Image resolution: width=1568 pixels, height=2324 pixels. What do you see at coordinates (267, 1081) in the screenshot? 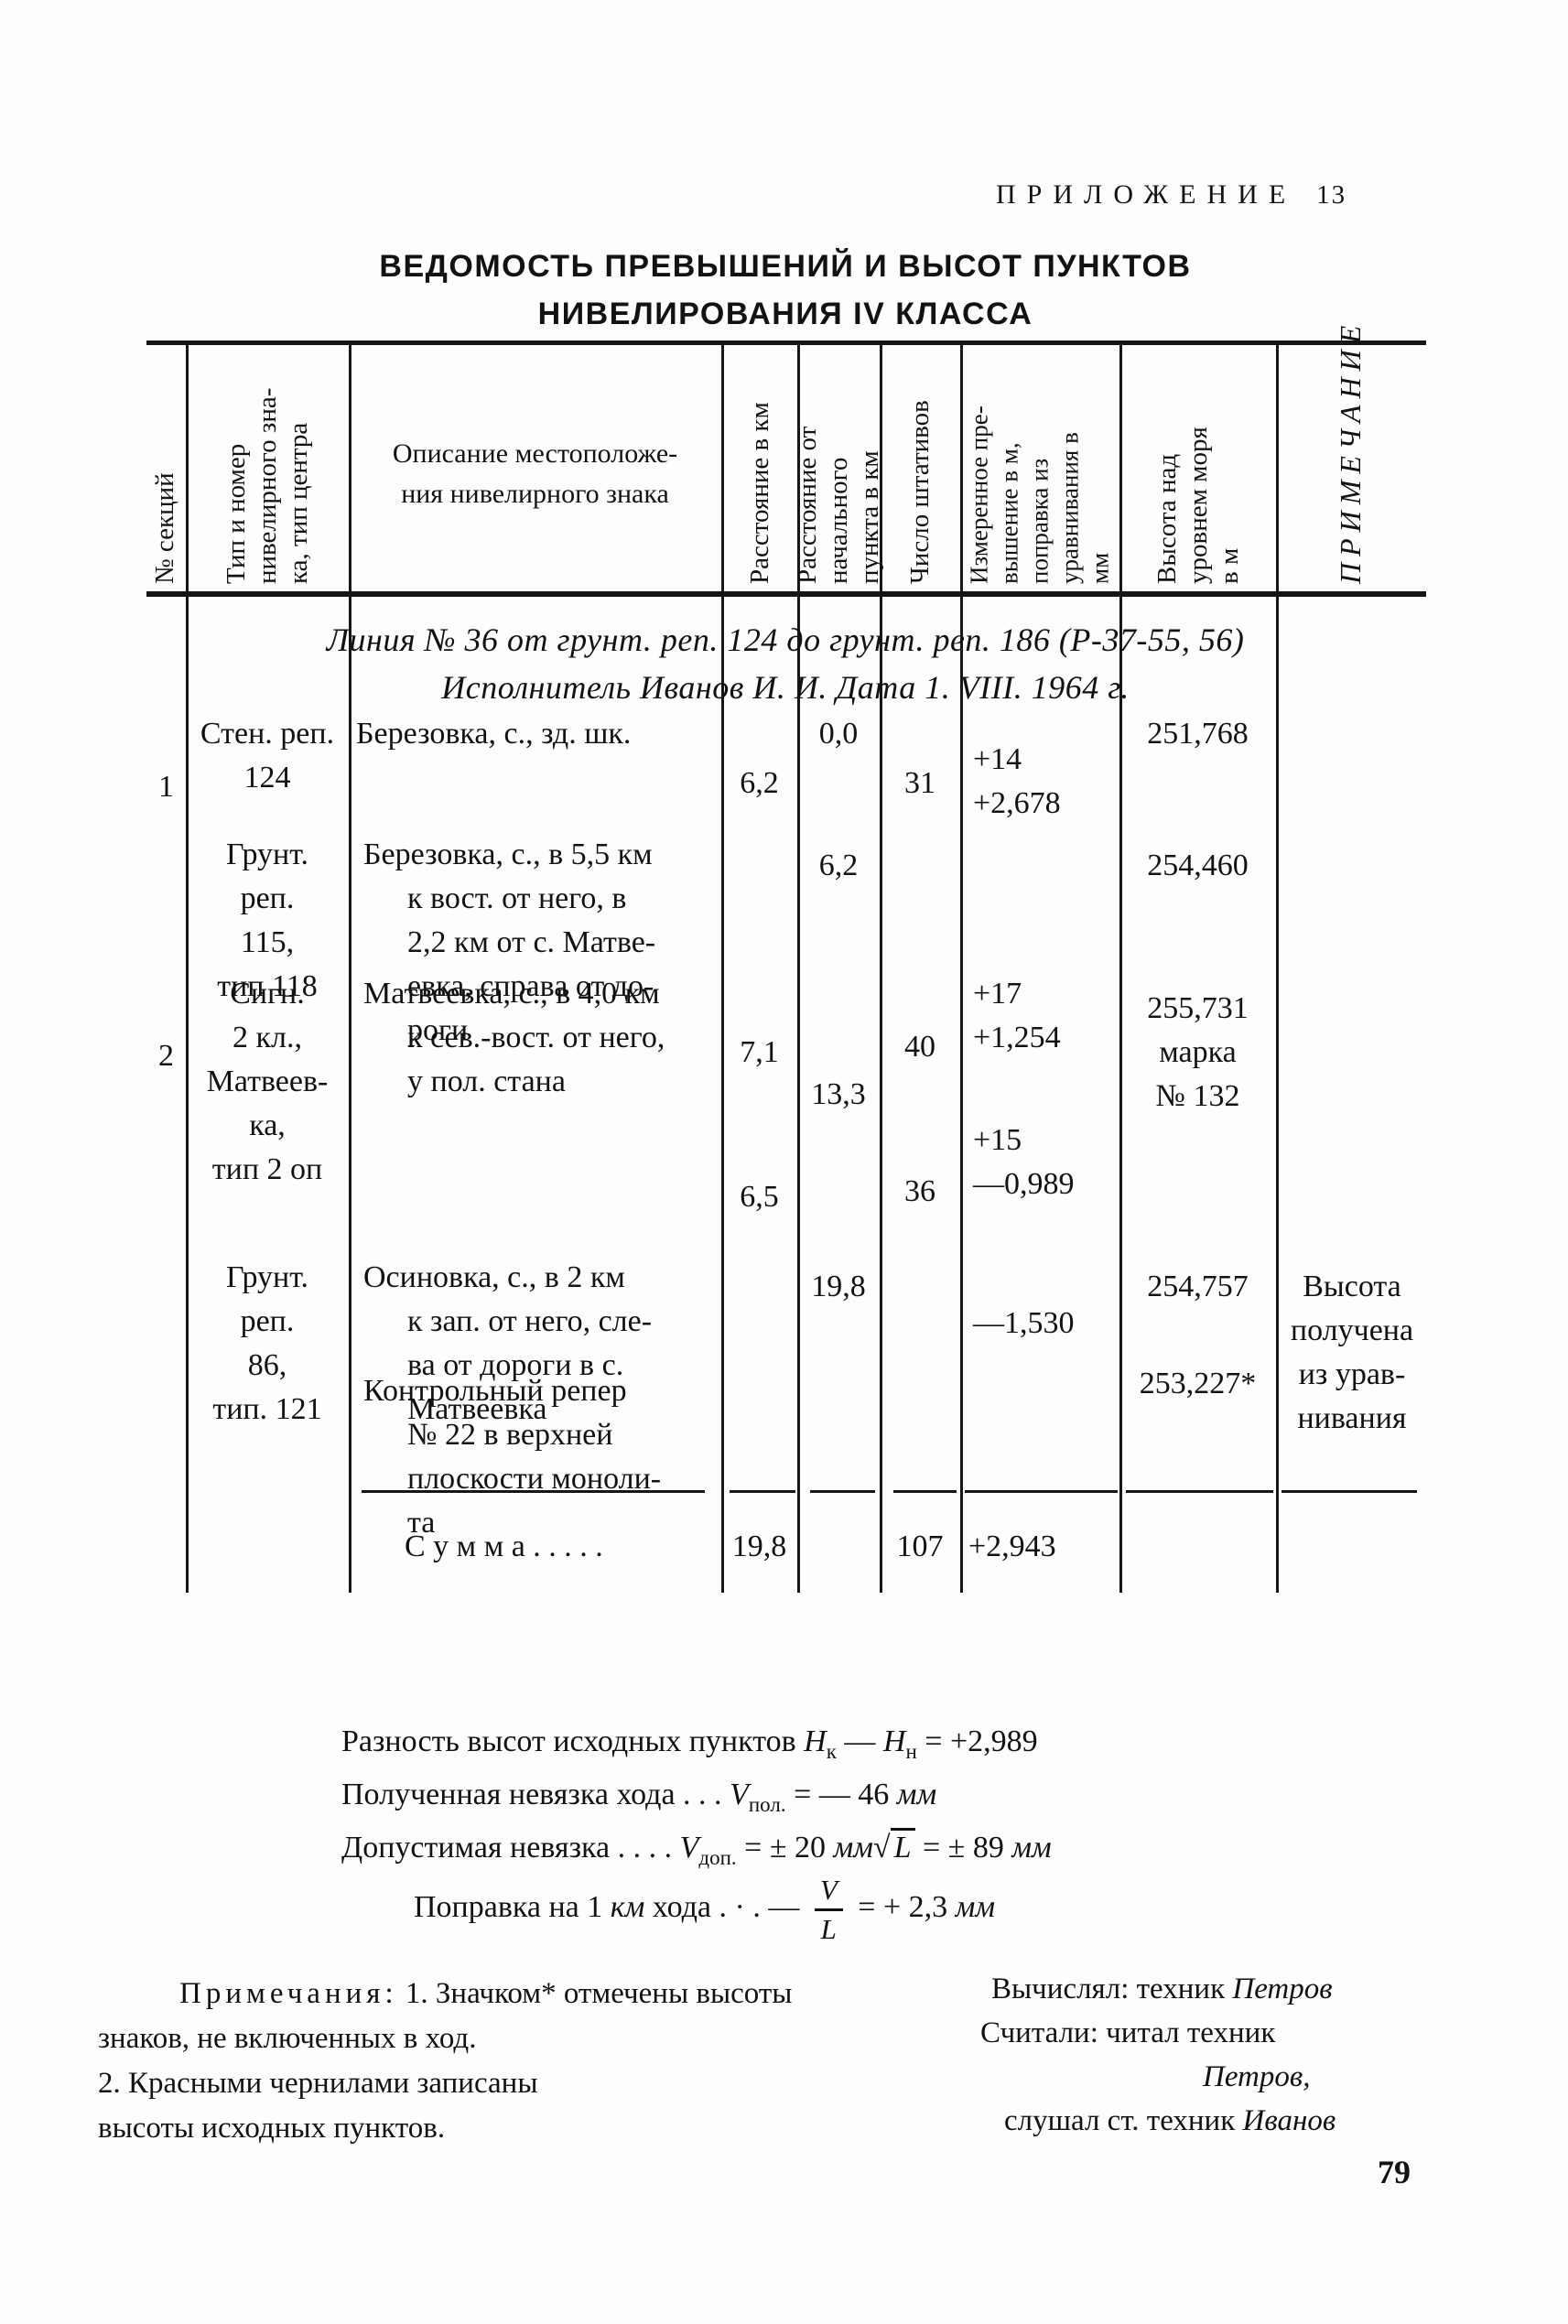
I see `section2-mark1: Сигн. 2 кл., Матвеев- ка, тип 2 оп` at bounding box center [267, 1081].